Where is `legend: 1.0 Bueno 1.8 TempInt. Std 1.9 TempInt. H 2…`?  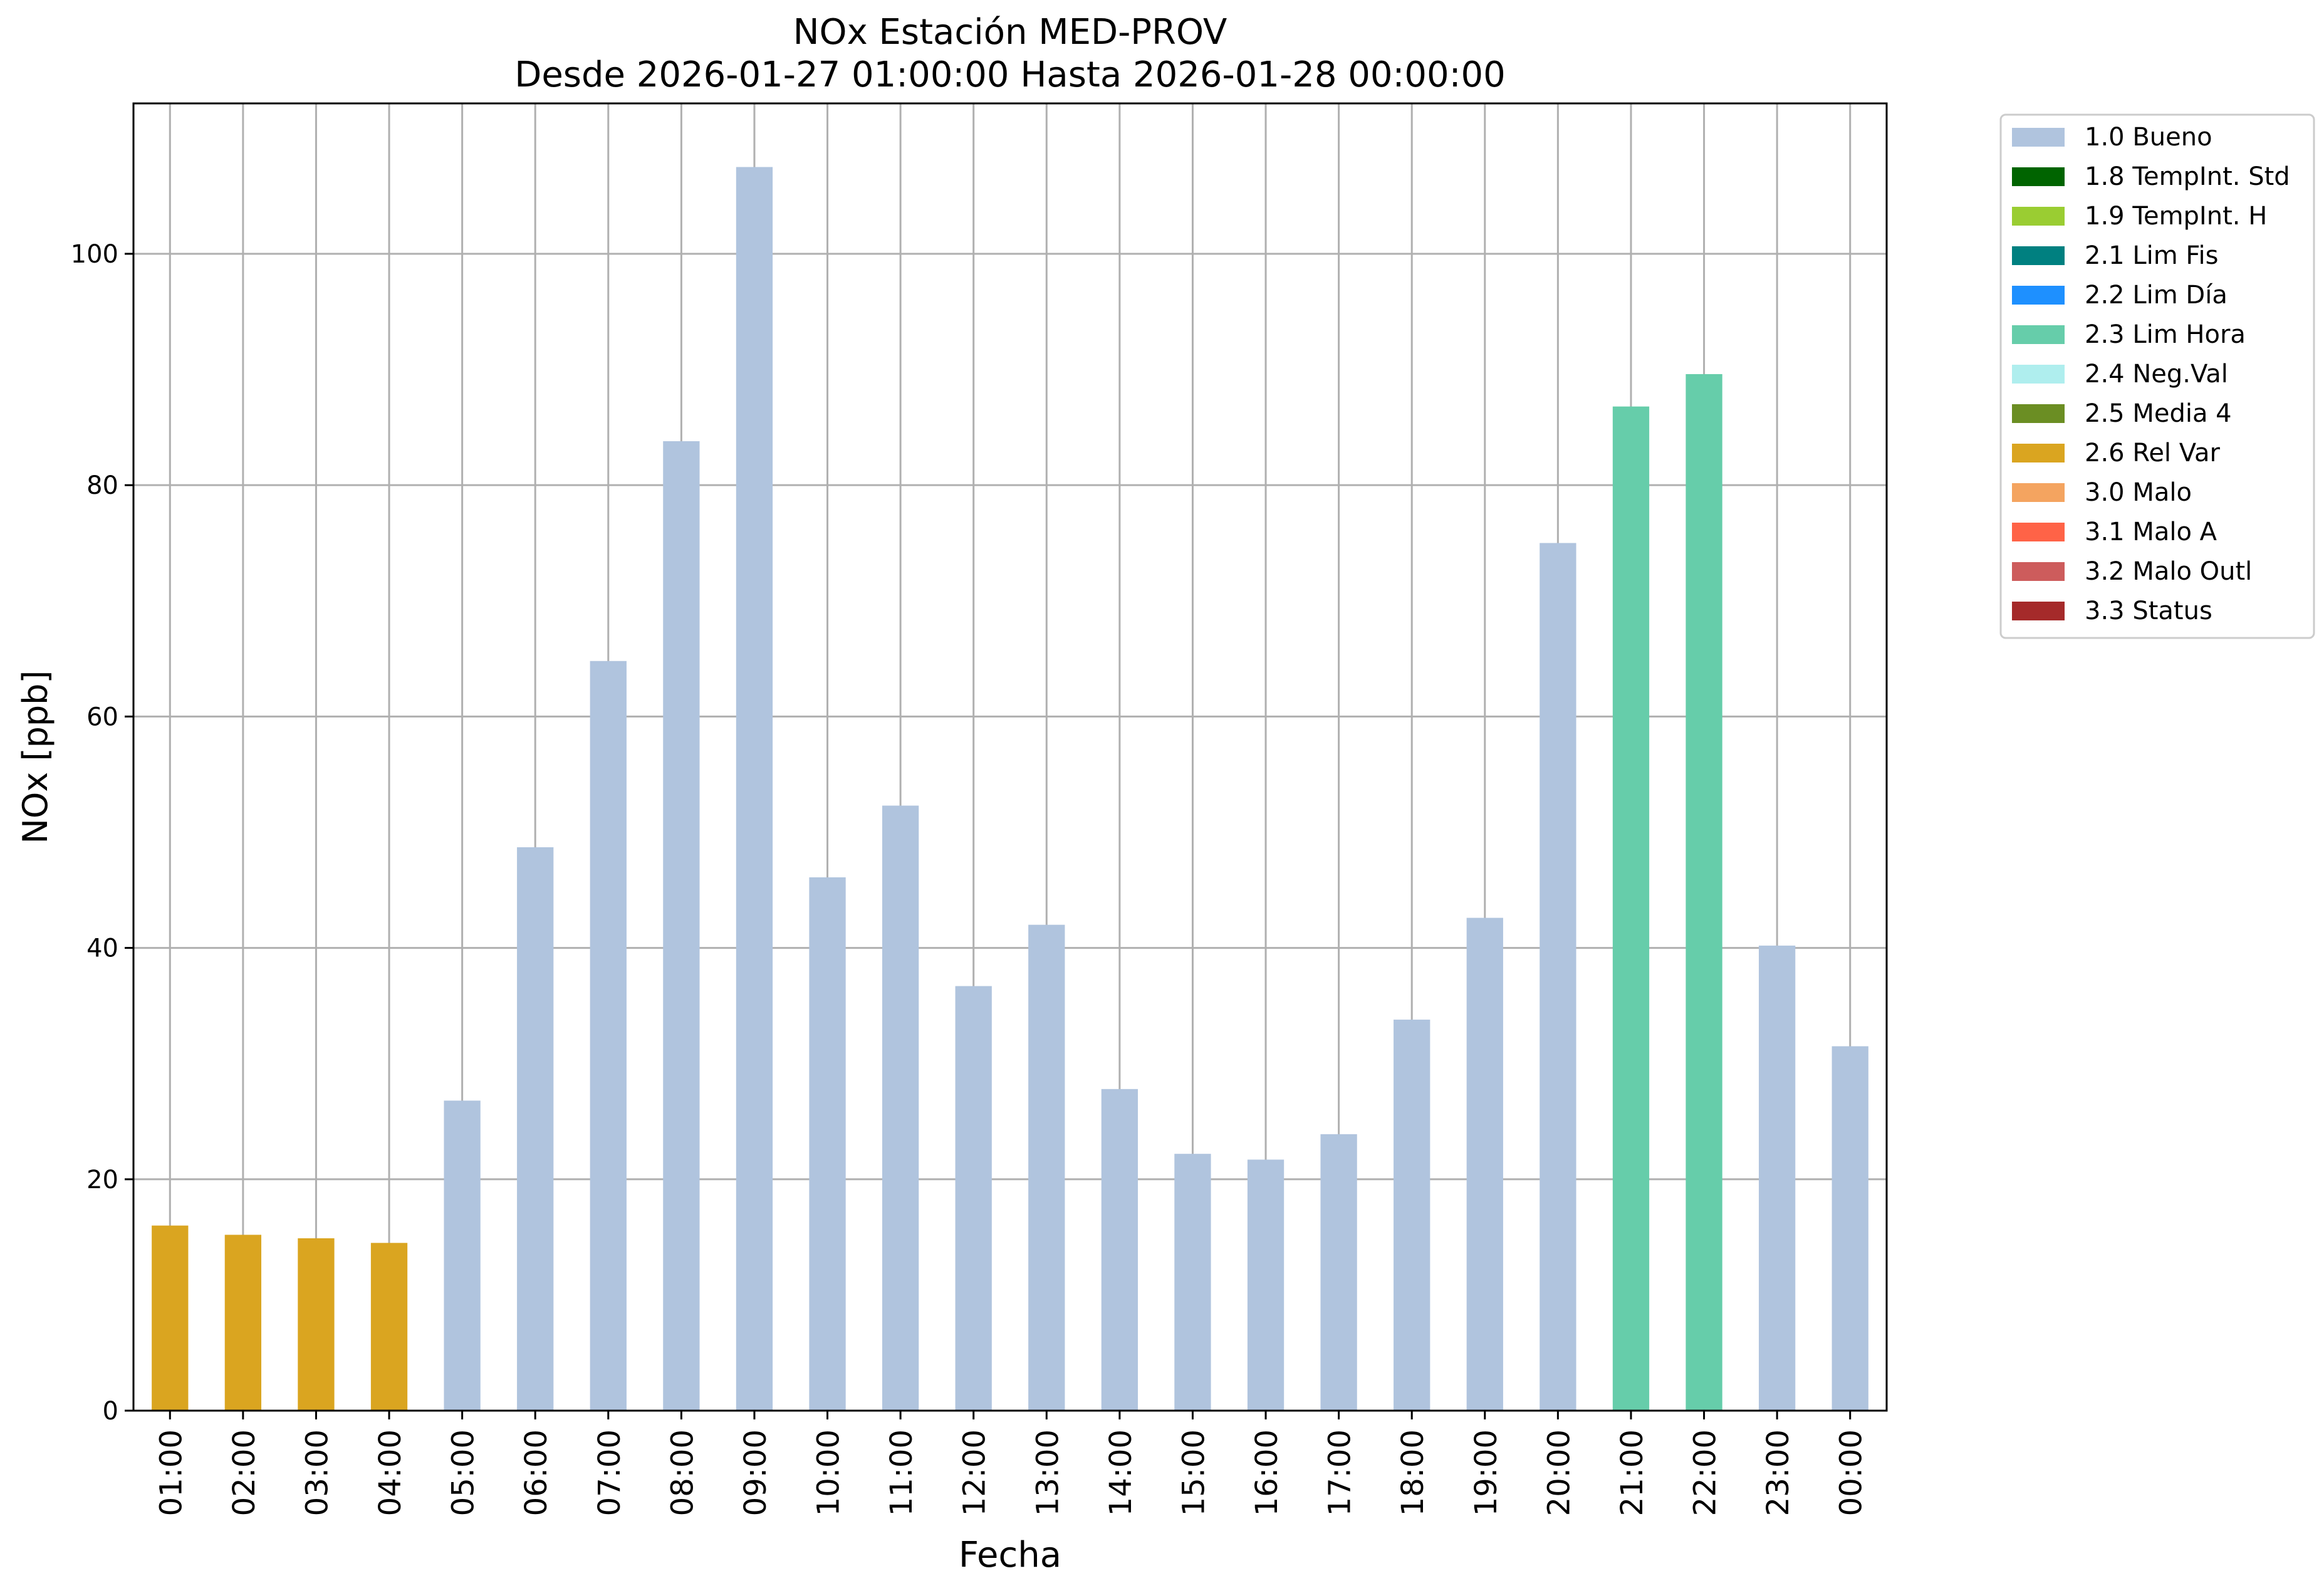 legend: 1.0 Bueno 1.8 TempInt. Std 1.9 TempInt. H 2… is located at coordinates (2157, 376).